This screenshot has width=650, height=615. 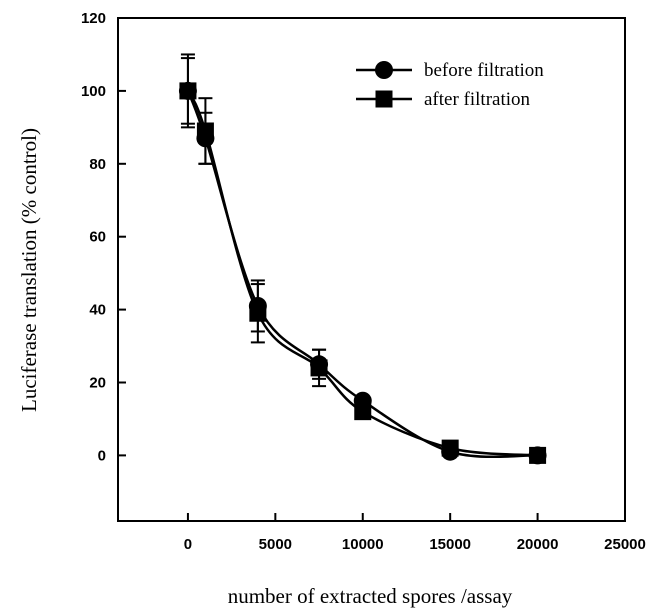 What do you see at coordinates (625, 544) in the screenshot?
I see `x-tick-label: 25000` at bounding box center [625, 544].